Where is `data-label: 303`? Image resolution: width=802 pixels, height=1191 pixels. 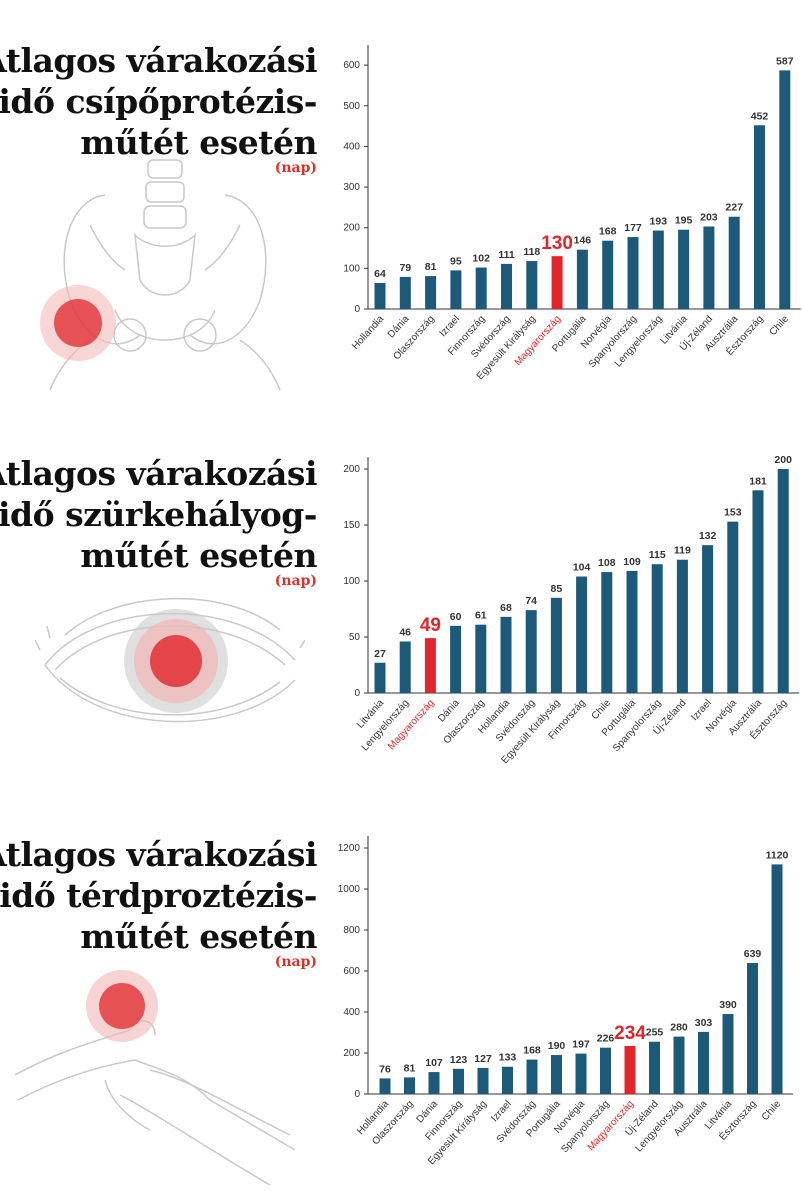
data-label: 303 is located at coordinates (704, 1023).